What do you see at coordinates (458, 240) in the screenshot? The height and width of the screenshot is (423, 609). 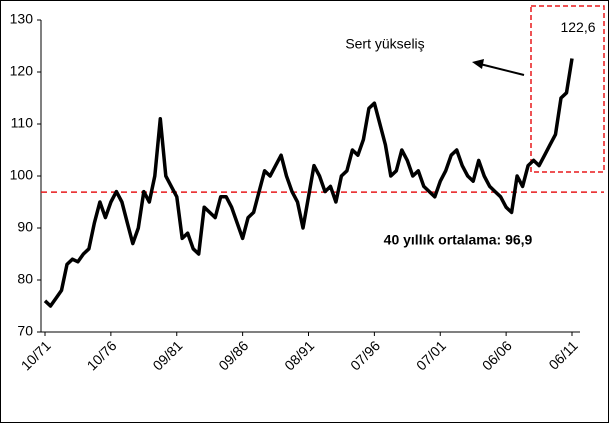 I see `annotation: 40 yıllık ortalama: 96,9` at bounding box center [458, 240].